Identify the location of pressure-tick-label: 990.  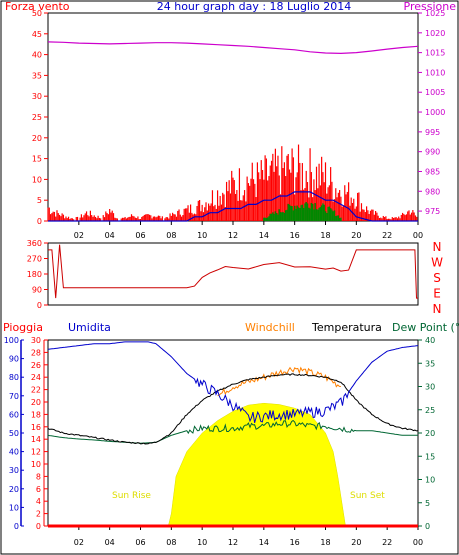
(432, 152).